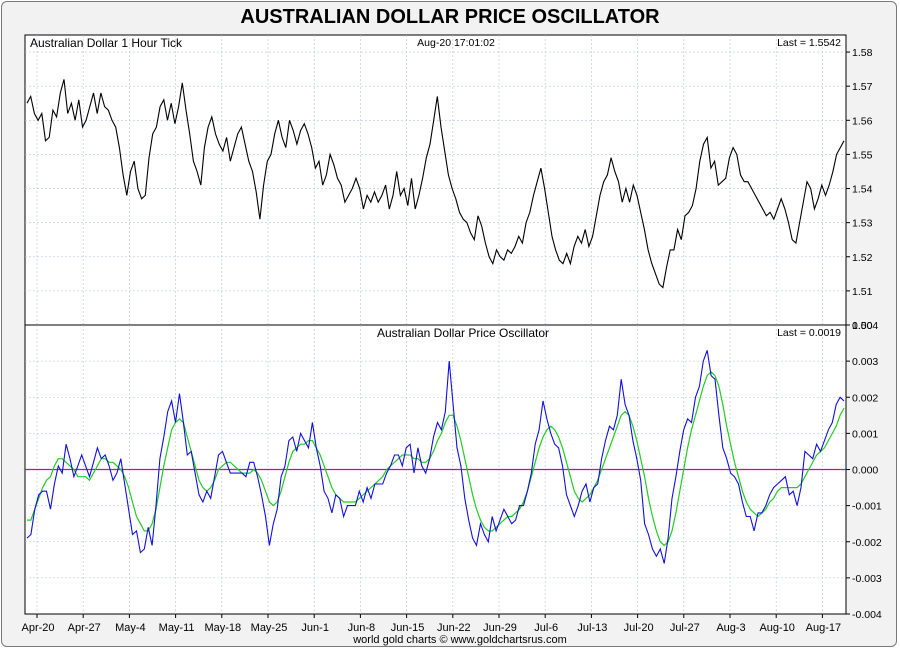 The height and width of the screenshot is (650, 900). What do you see at coordinates (862, 121) in the screenshot?
I see `y-tick-label: 1.56` at bounding box center [862, 121].